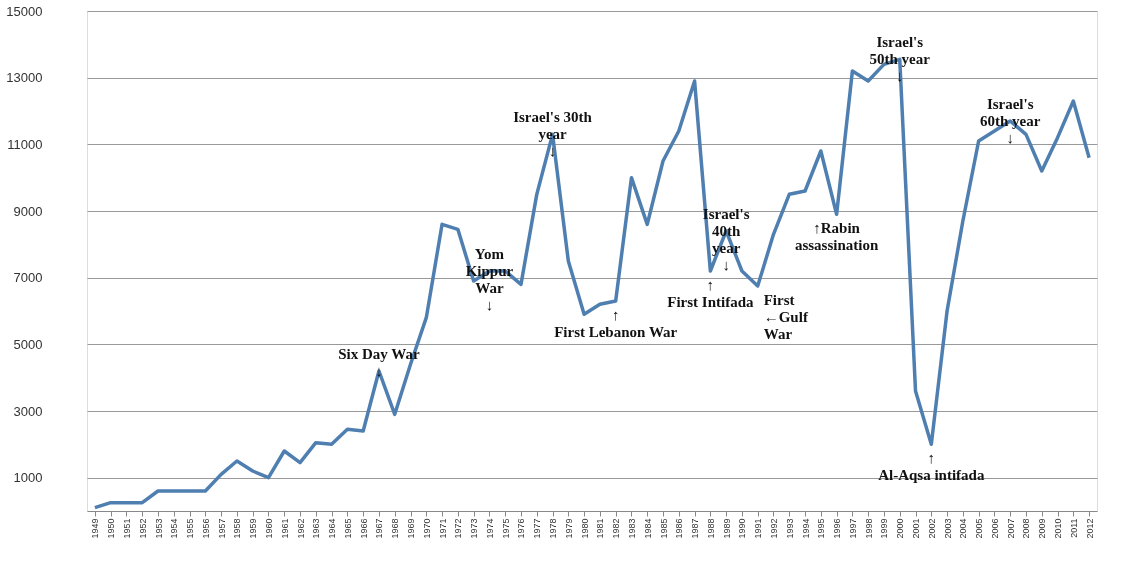 The image size is (1140, 575). I want to click on x-tick-label: 1985, so click(663, 528).